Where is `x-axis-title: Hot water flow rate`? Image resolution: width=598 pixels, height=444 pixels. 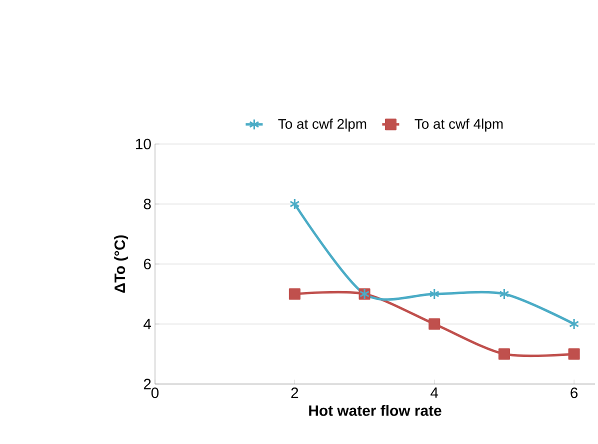
x-axis-title: Hot water flow rate is located at coordinates (375, 410).